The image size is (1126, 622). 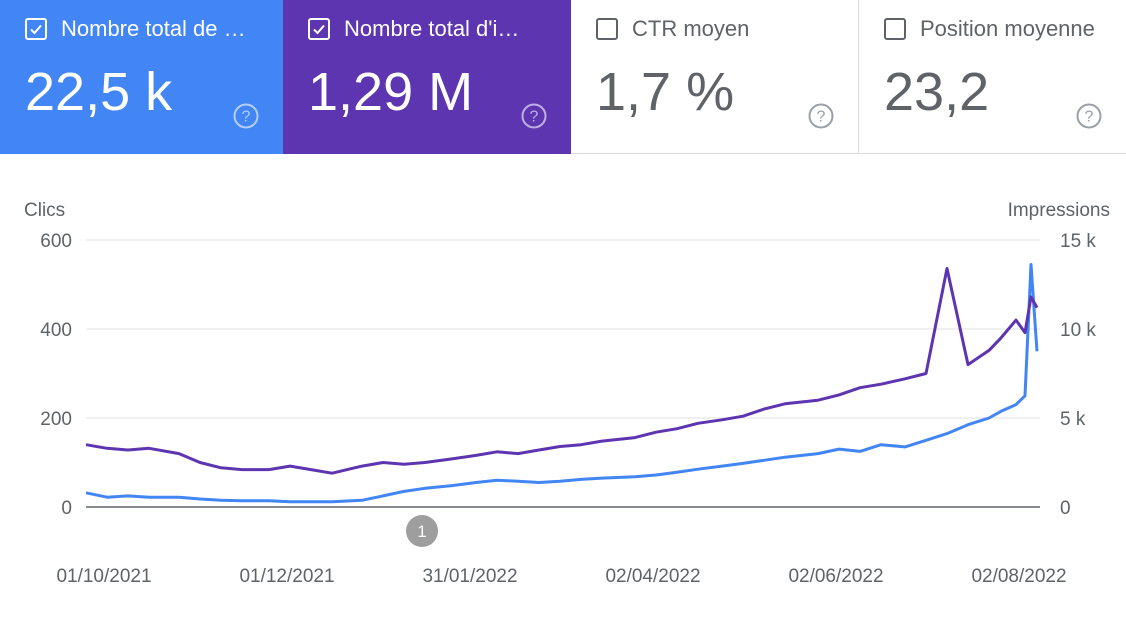 What do you see at coordinates (469, 576) in the screenshot?
I see `x-tick-label: 31/01/2022` at bounding box center [469, 576].